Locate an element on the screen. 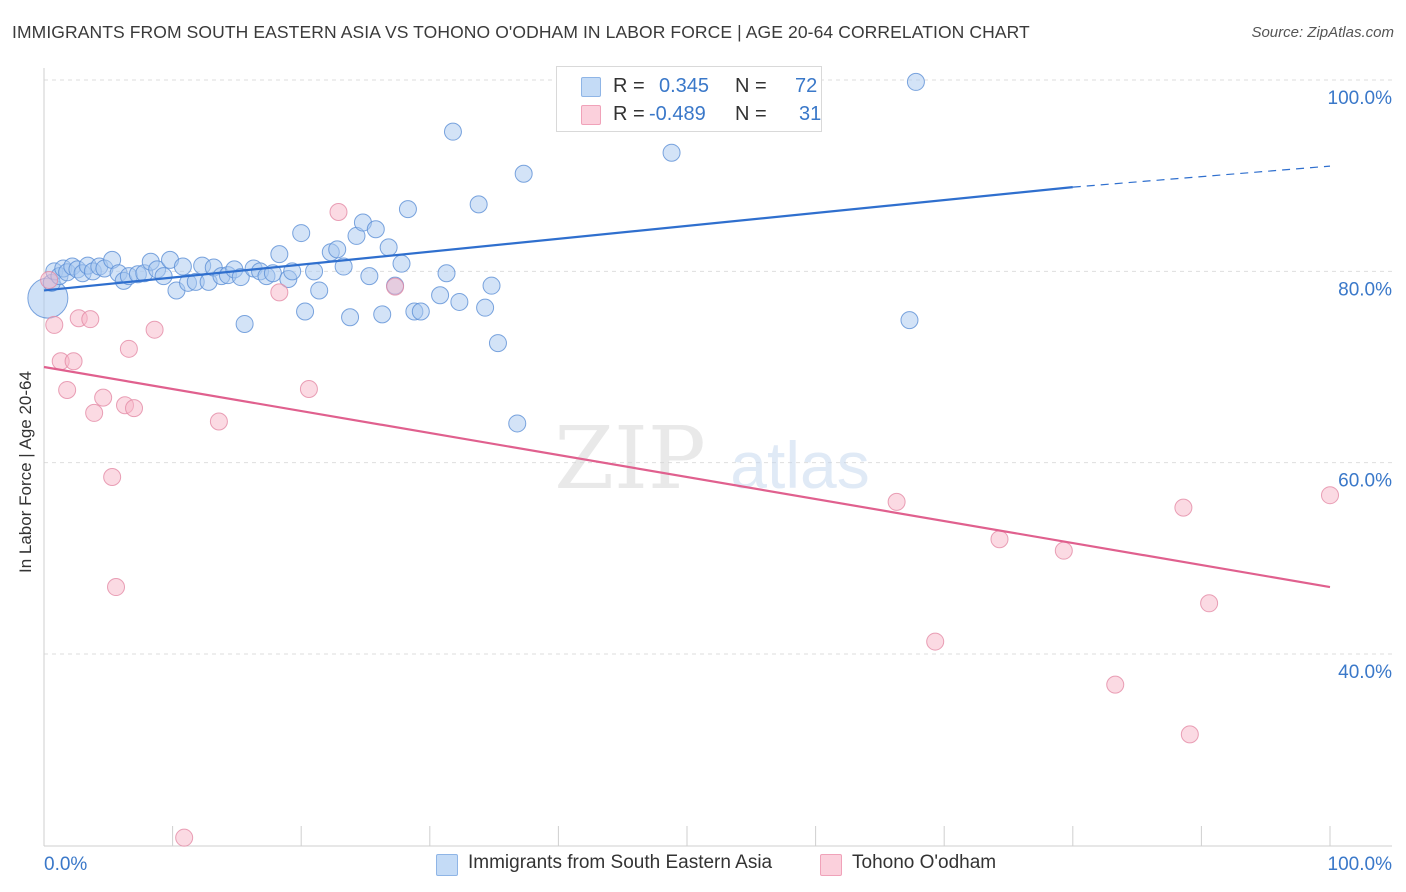 Image resolution: width=1406 pixels, height=892 pixels. watermark-atlas: atlas is located at coordinates (799, 465).